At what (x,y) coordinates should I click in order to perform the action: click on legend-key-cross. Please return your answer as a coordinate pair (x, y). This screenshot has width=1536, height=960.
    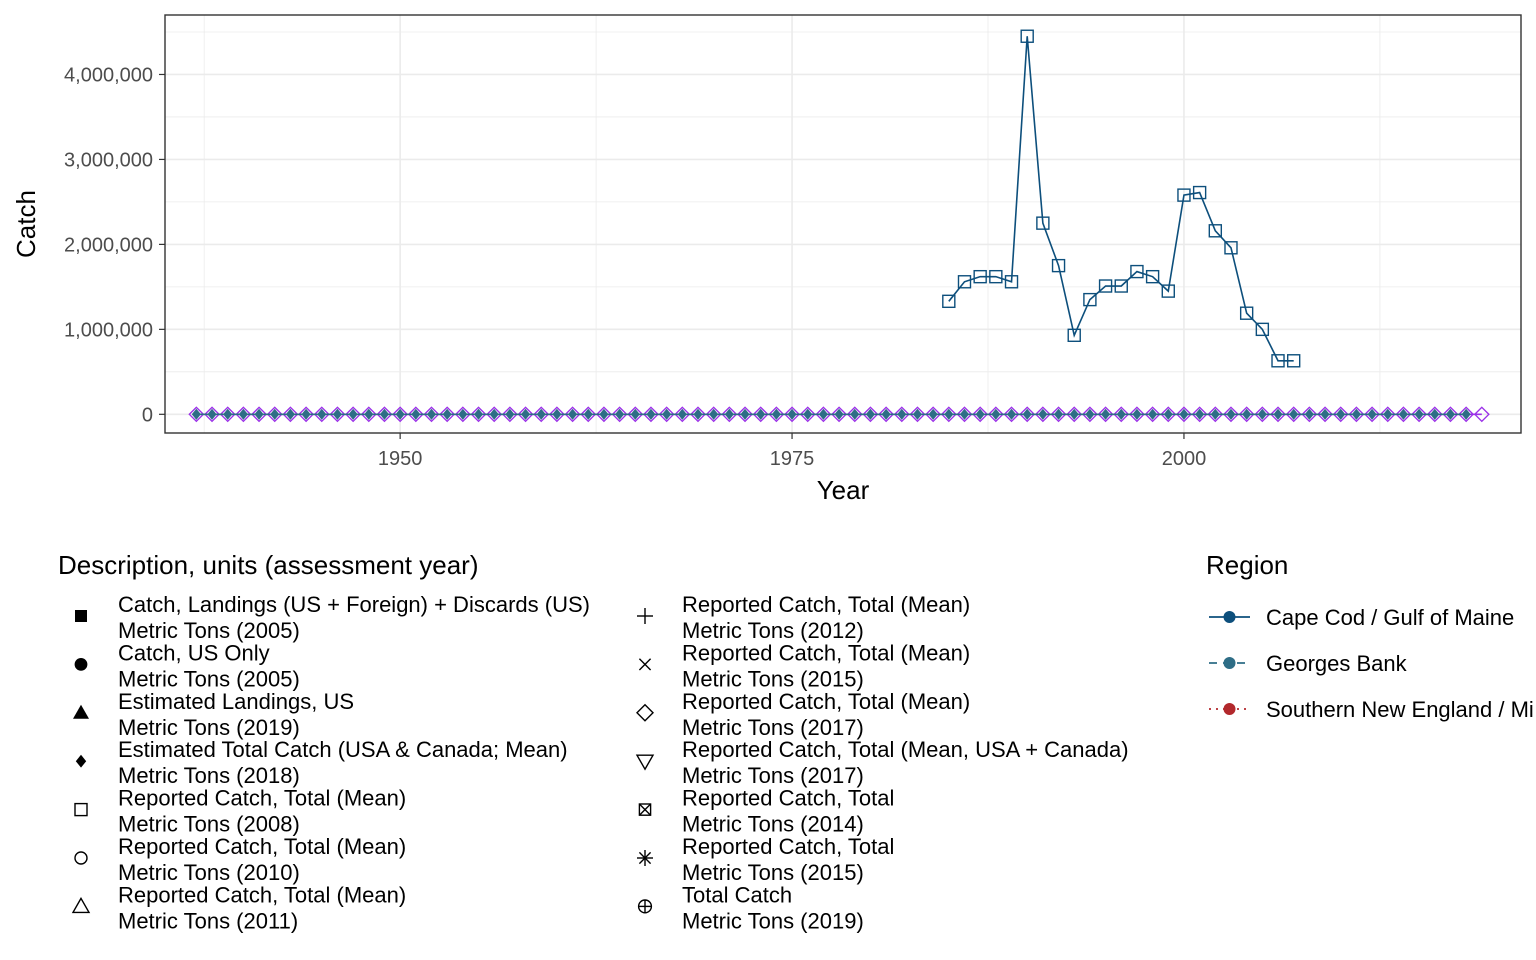
    Looking at the image, I should click on (645, 664).